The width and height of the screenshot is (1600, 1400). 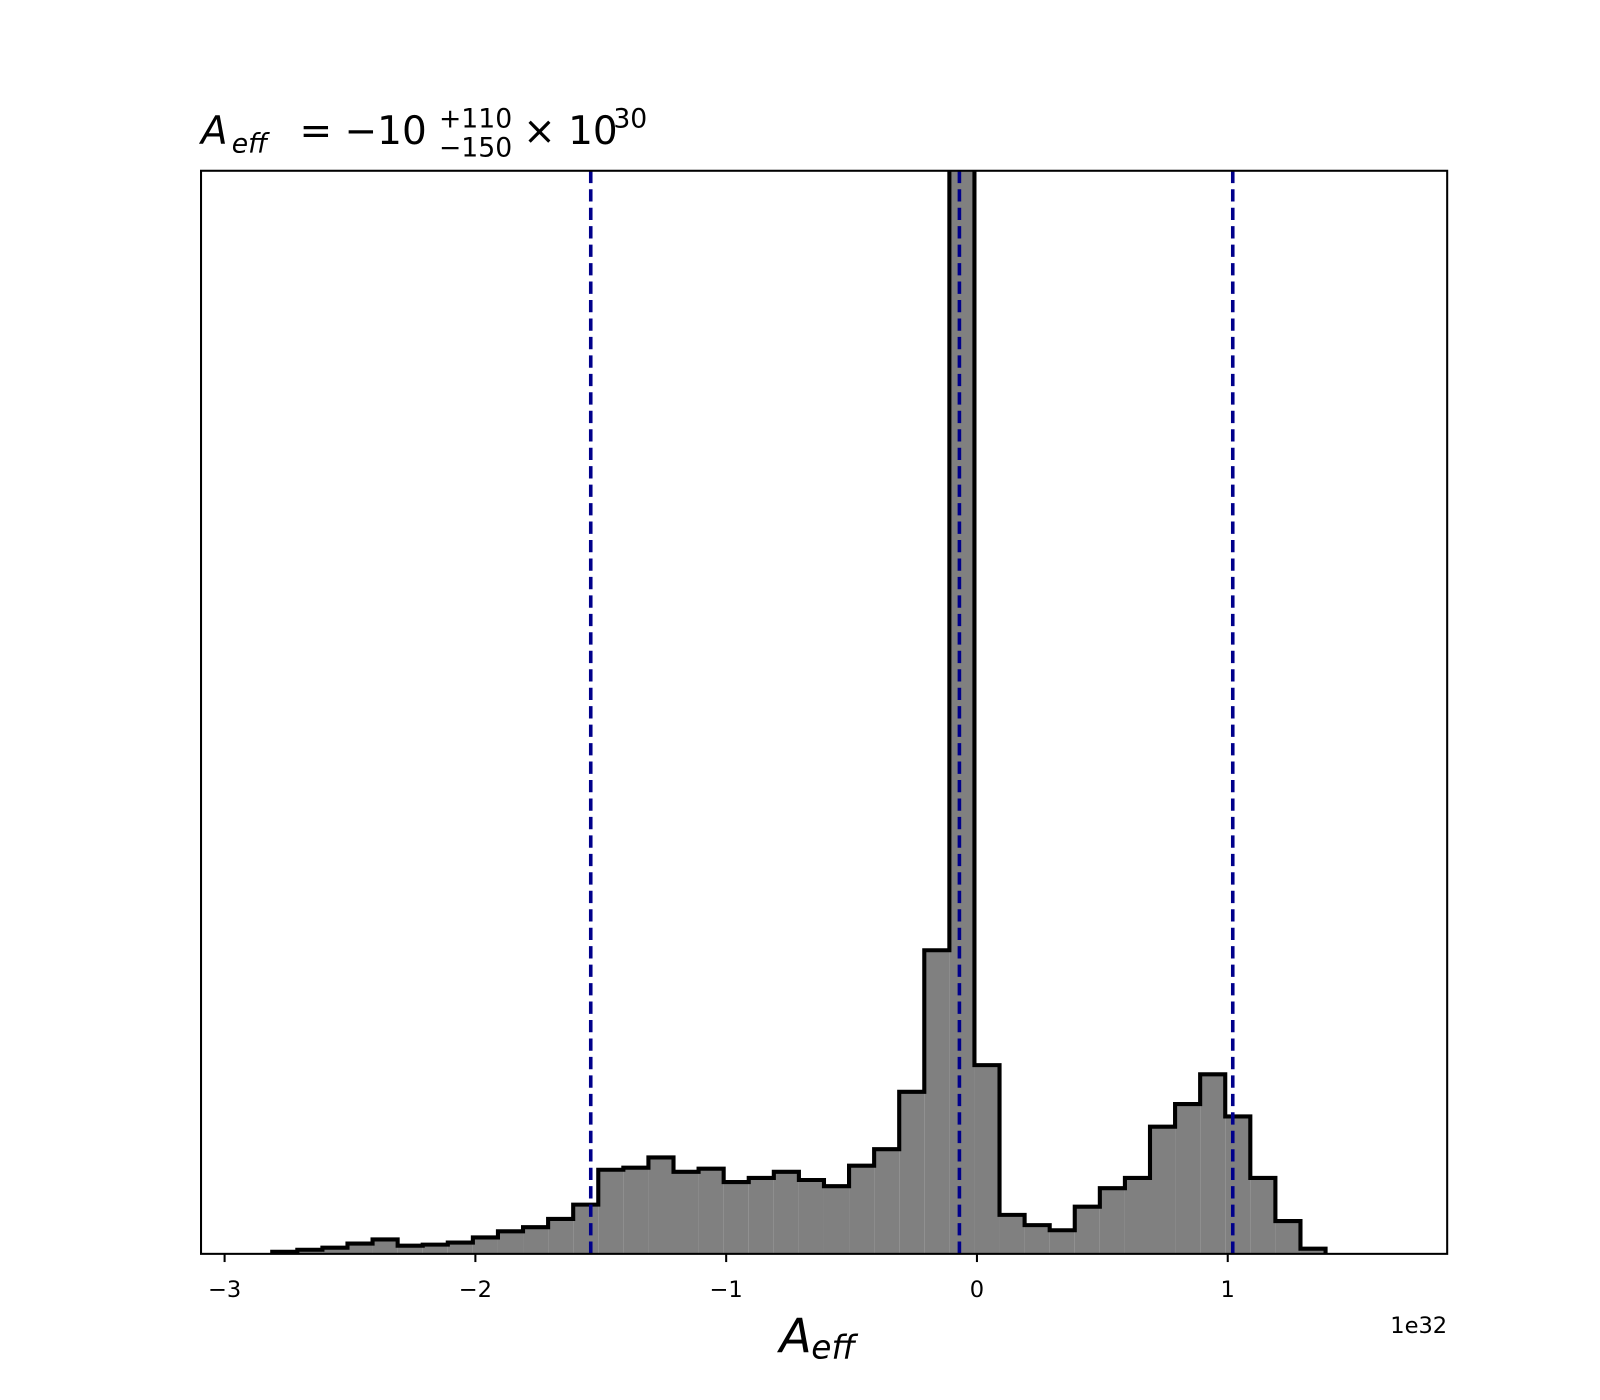 I want to click on x-label-subscript: eff, so click(x=834, y=1347).